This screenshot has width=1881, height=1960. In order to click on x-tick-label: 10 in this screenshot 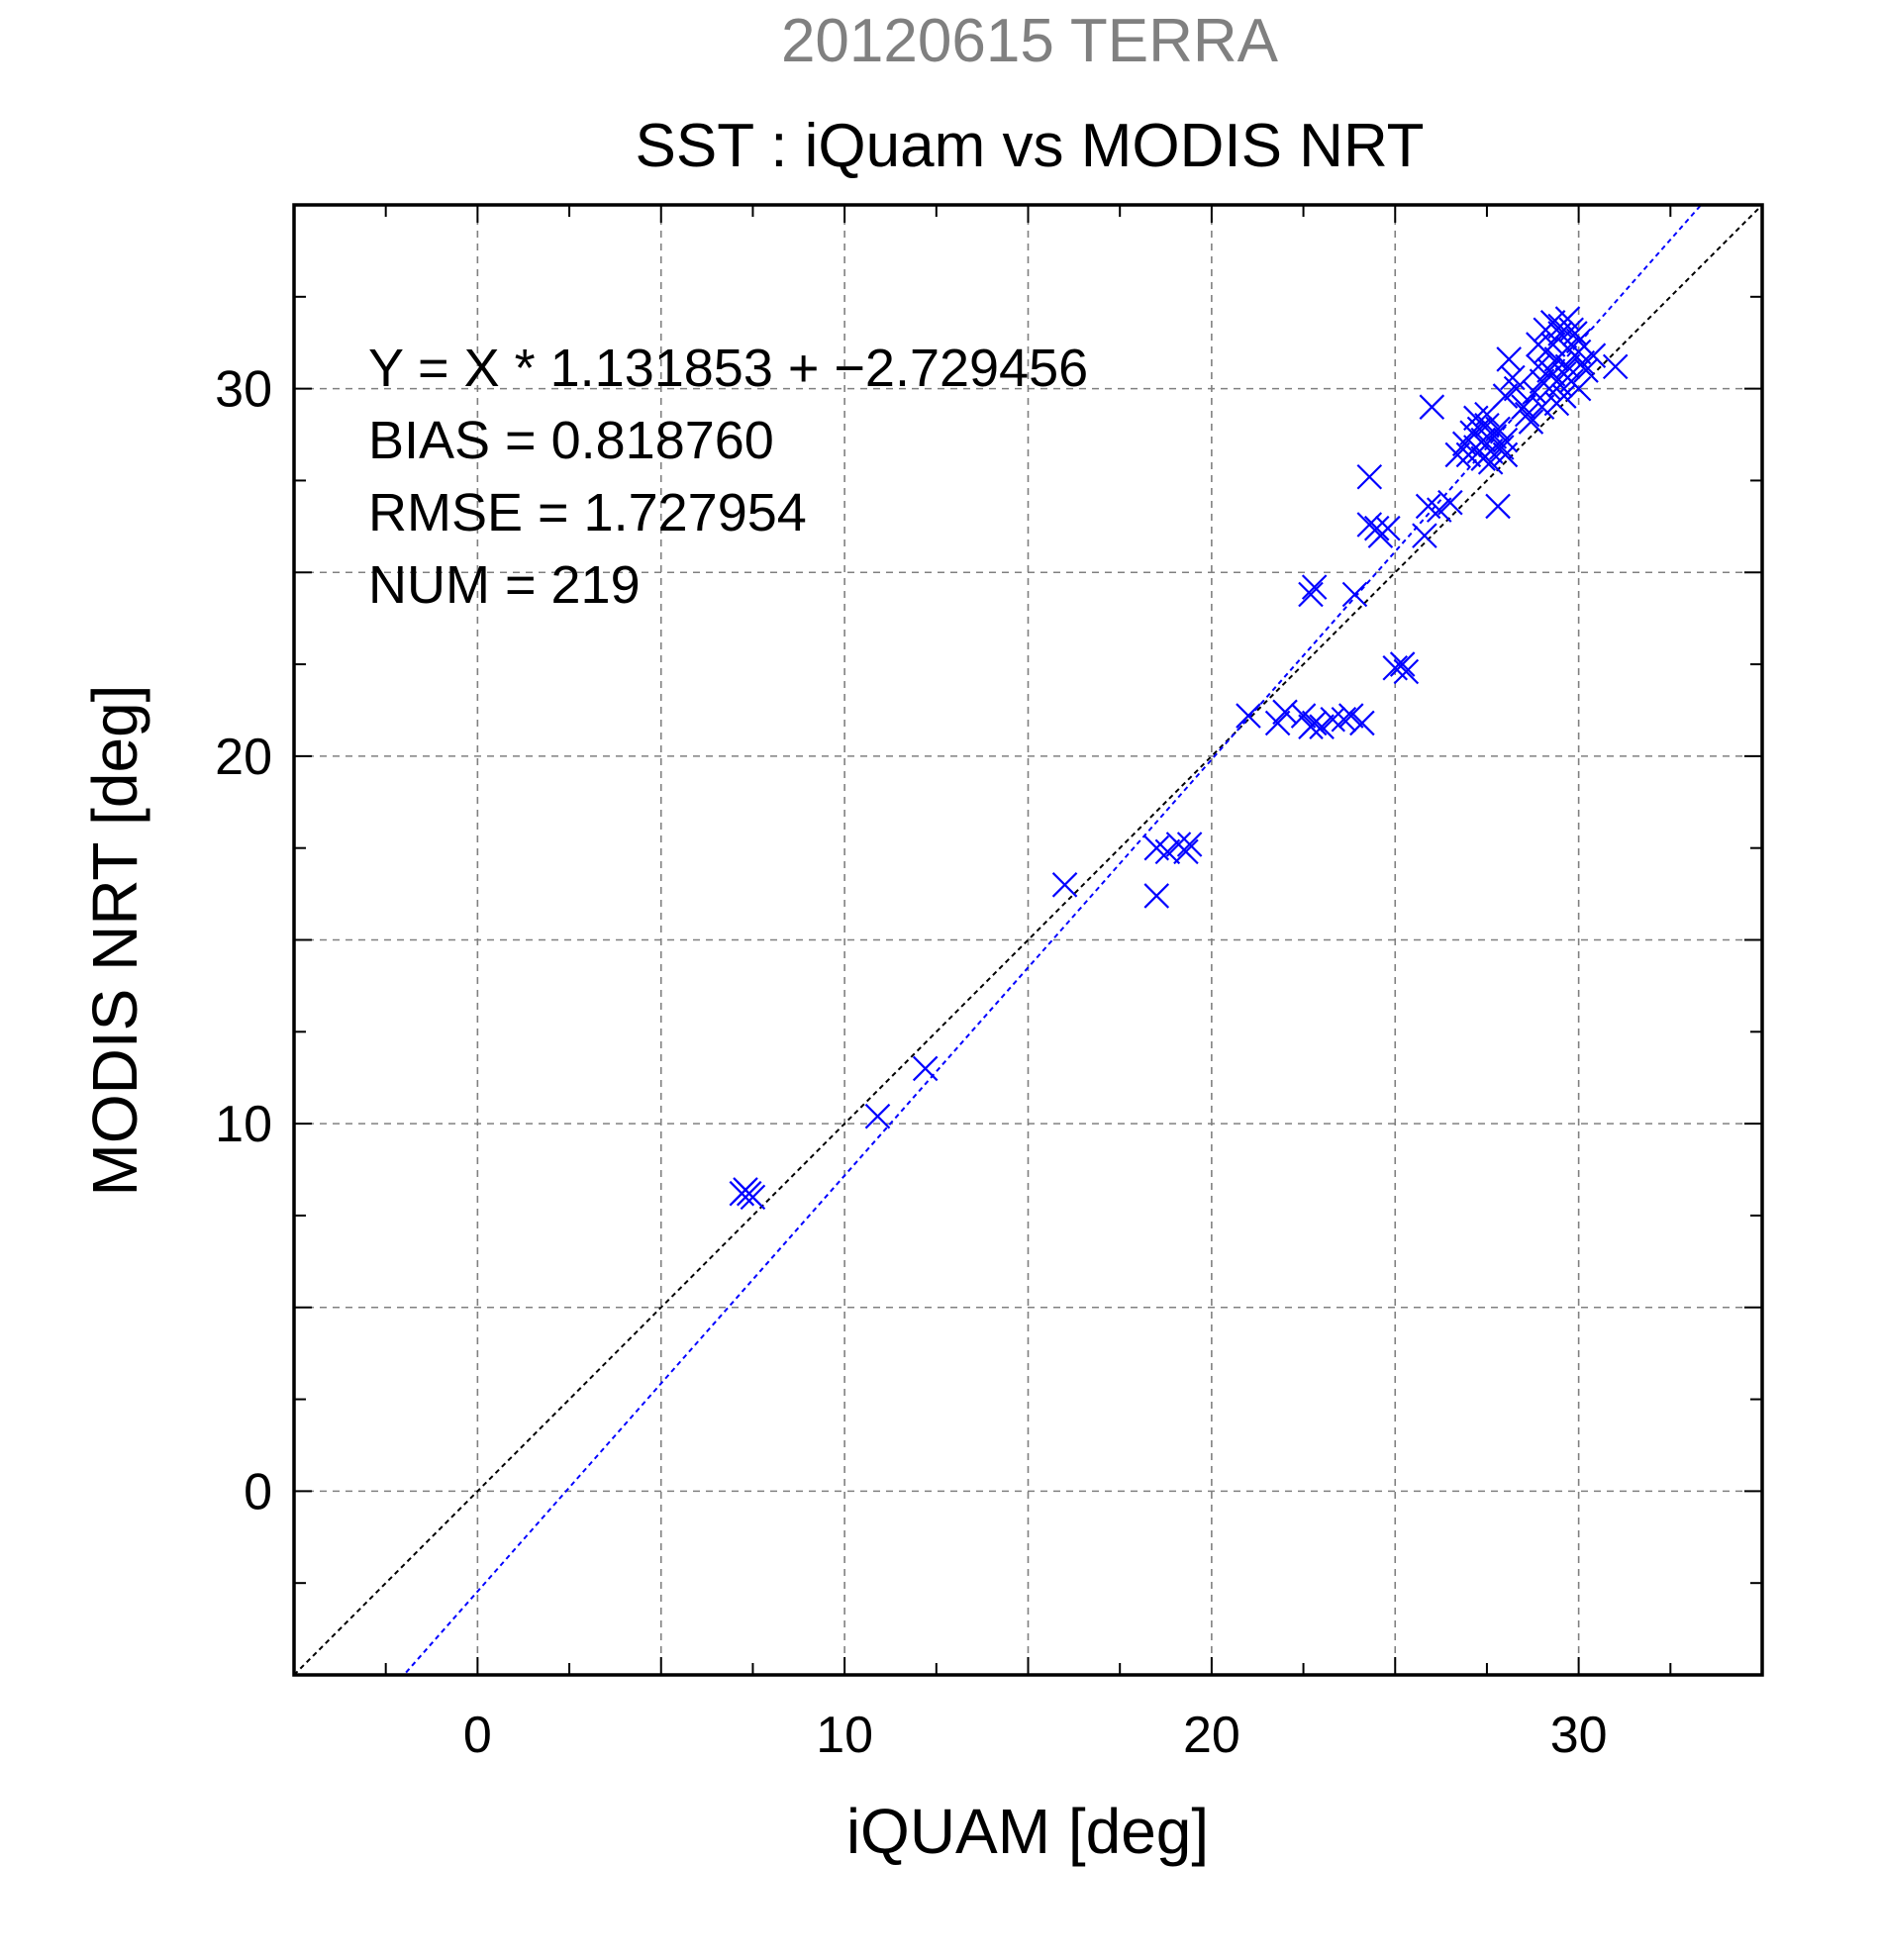, I will do `click(845, 1735)`.